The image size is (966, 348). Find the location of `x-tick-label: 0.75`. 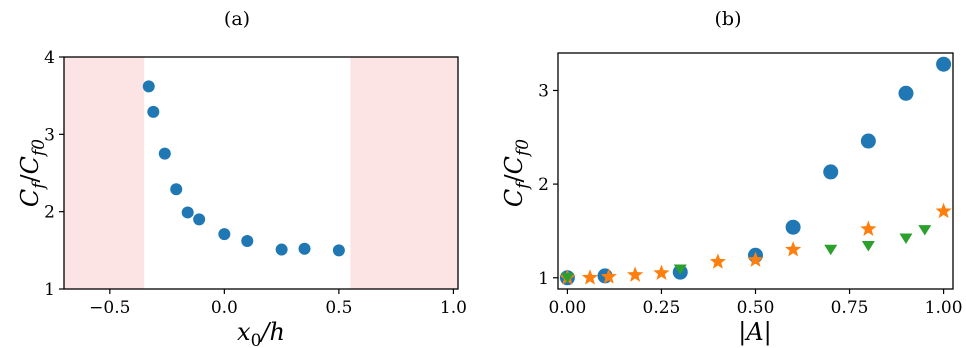

x-tick-label: 0.75 is located at coordinates (850, 308).